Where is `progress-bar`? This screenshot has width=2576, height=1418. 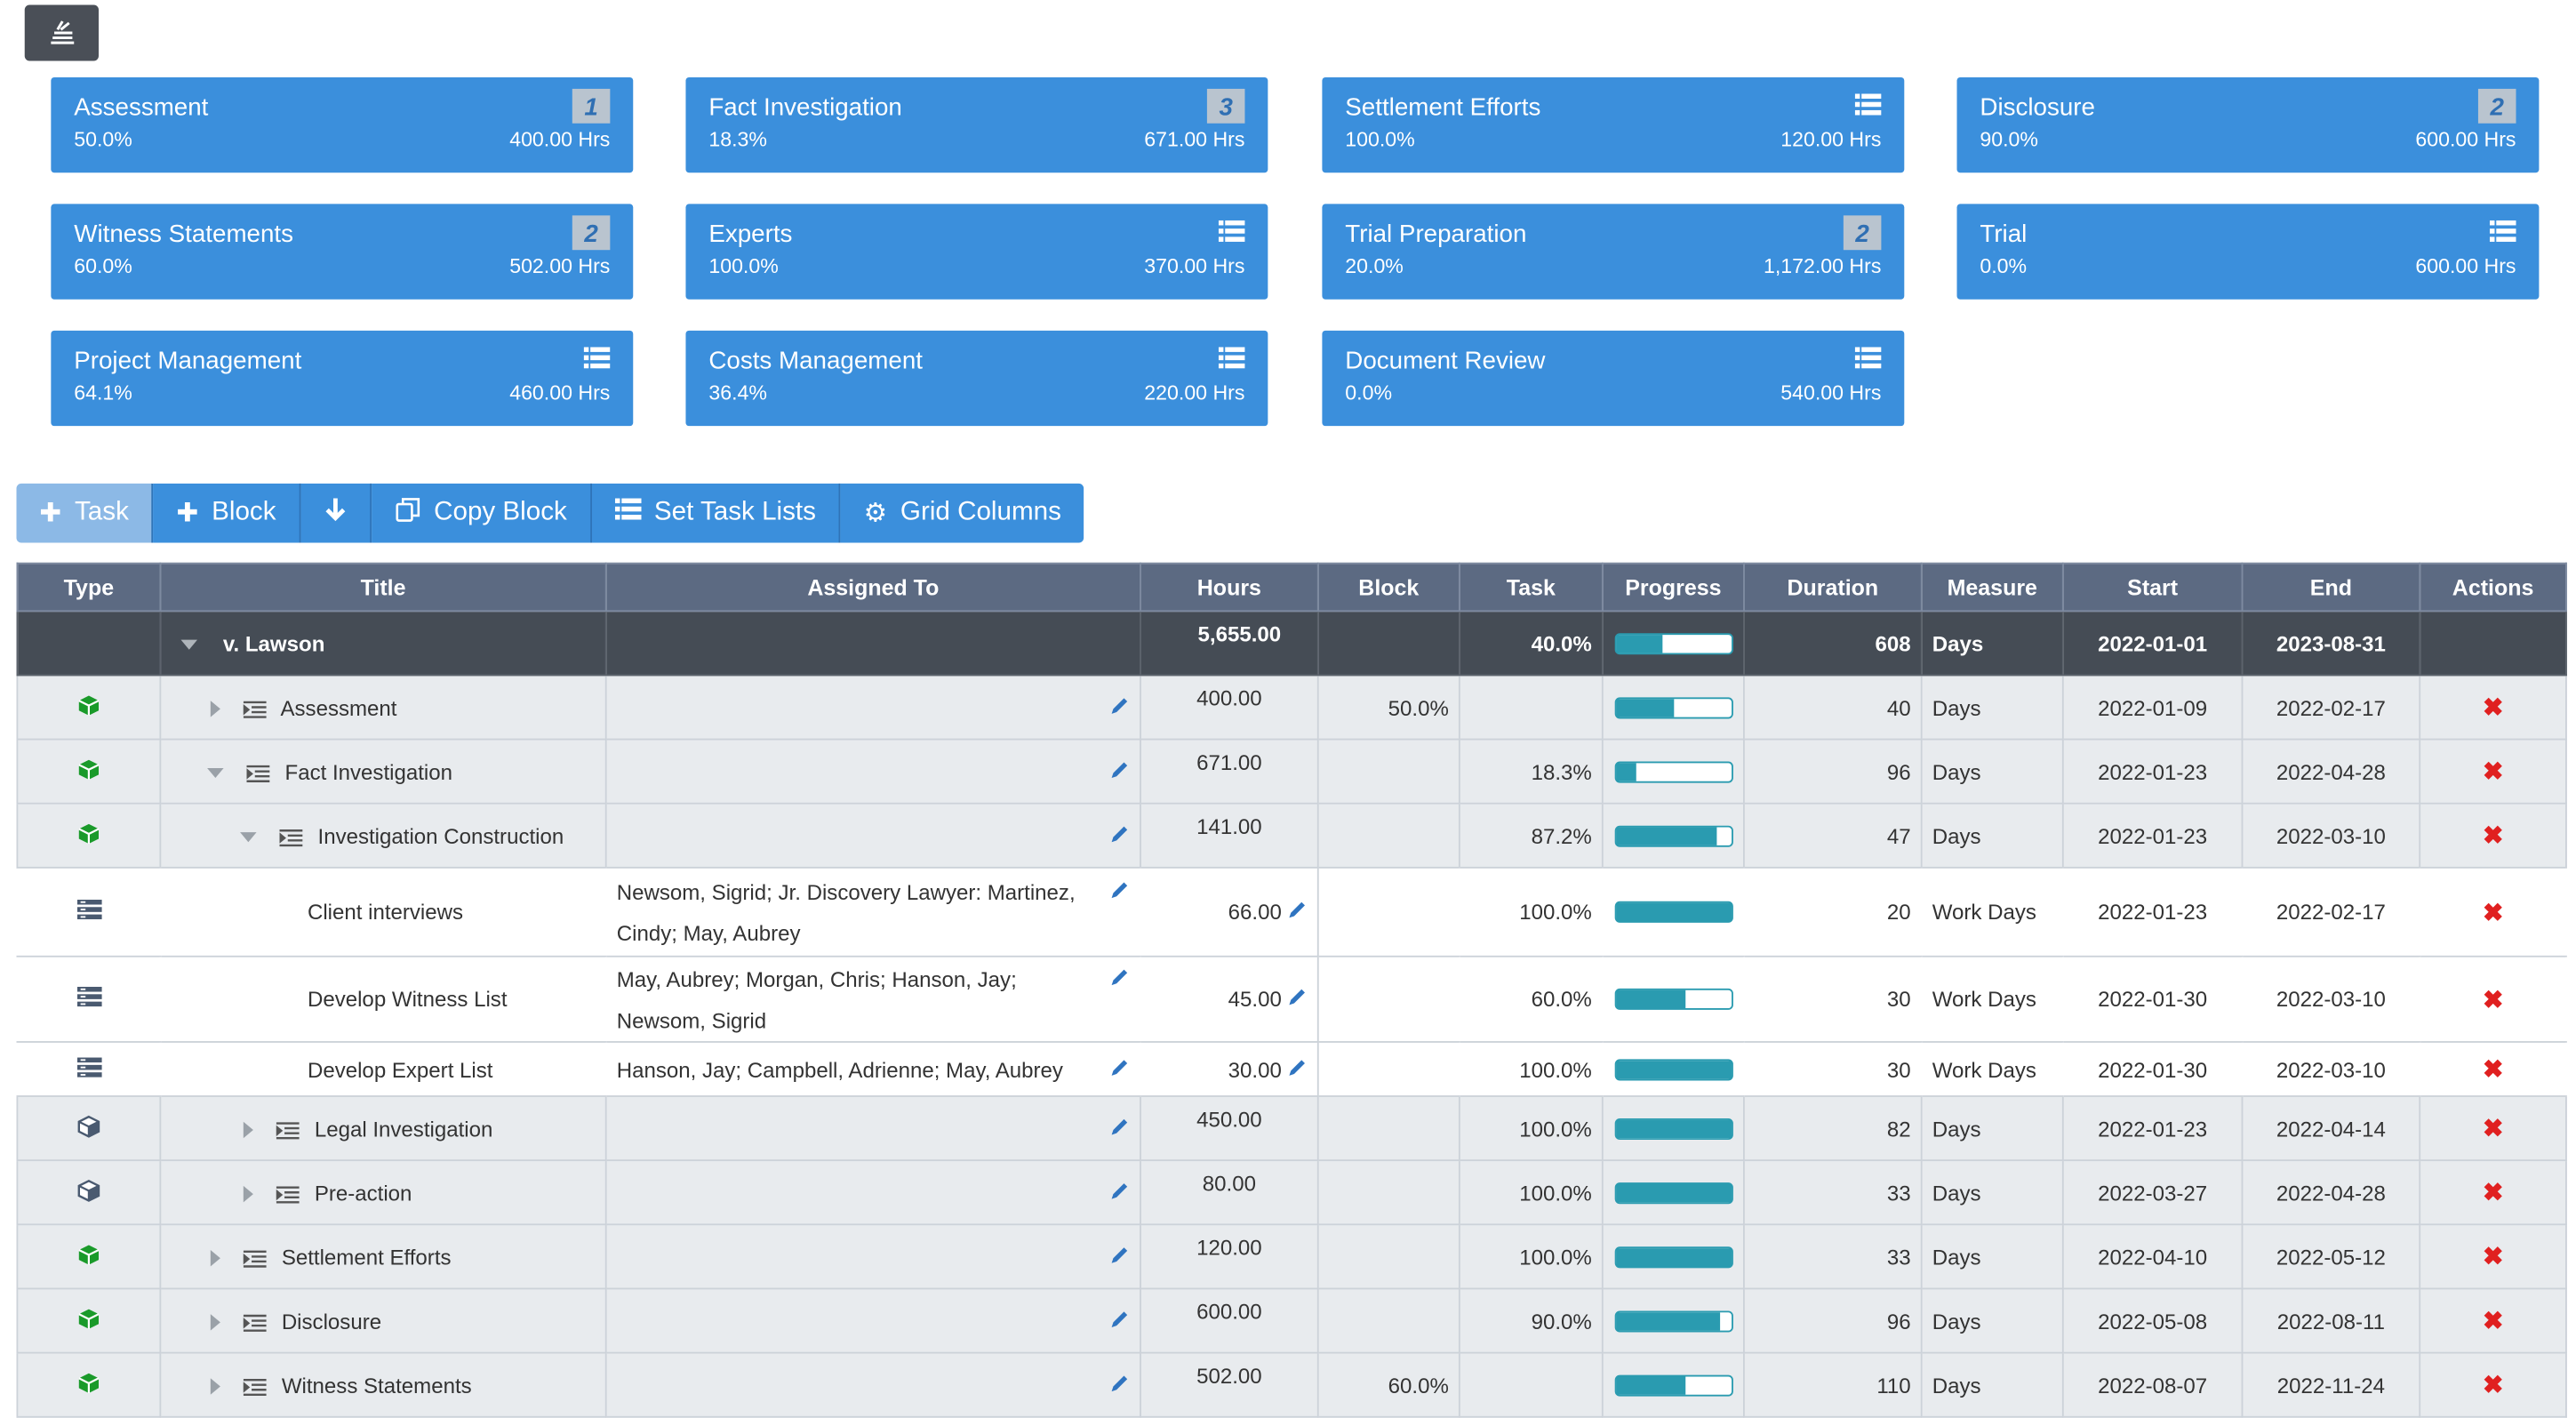 progress-bar is located at coordinates (1672, 771).